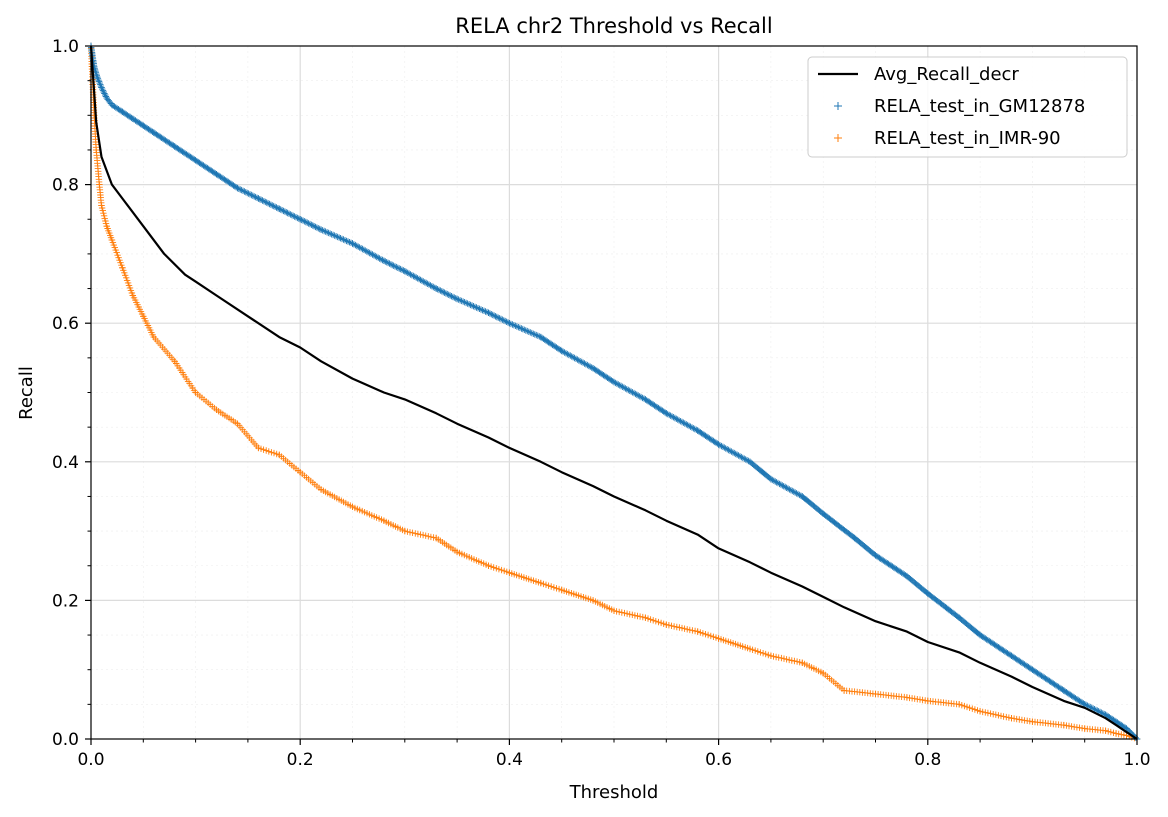 This screenshot has height=817, width=1168. I want to click on y-tick-label: 0.4, so click(65, 463).